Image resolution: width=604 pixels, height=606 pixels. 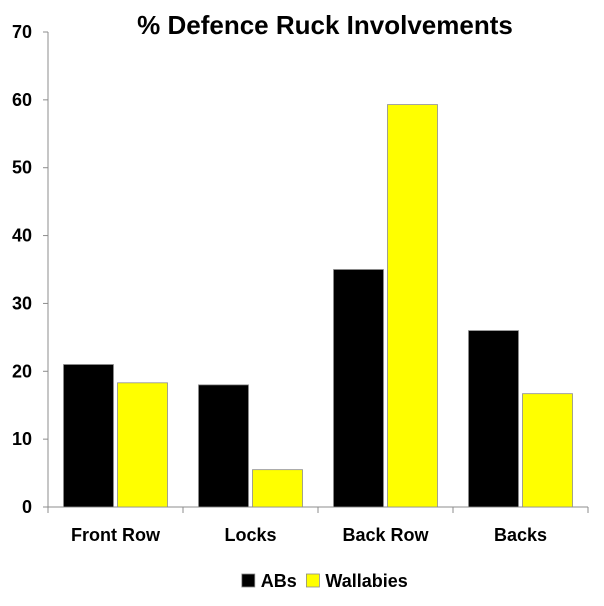 I want to click on y-tick-label: 30, so click(x=22, y=303).